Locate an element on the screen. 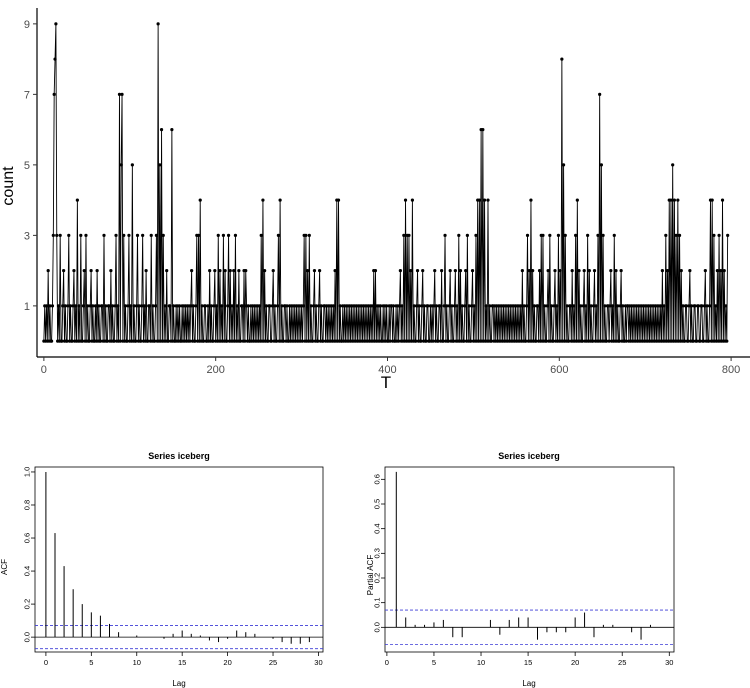 The image size is (750, 688). acf-y-axis-title: ACF is located at coordinates (4, 567).